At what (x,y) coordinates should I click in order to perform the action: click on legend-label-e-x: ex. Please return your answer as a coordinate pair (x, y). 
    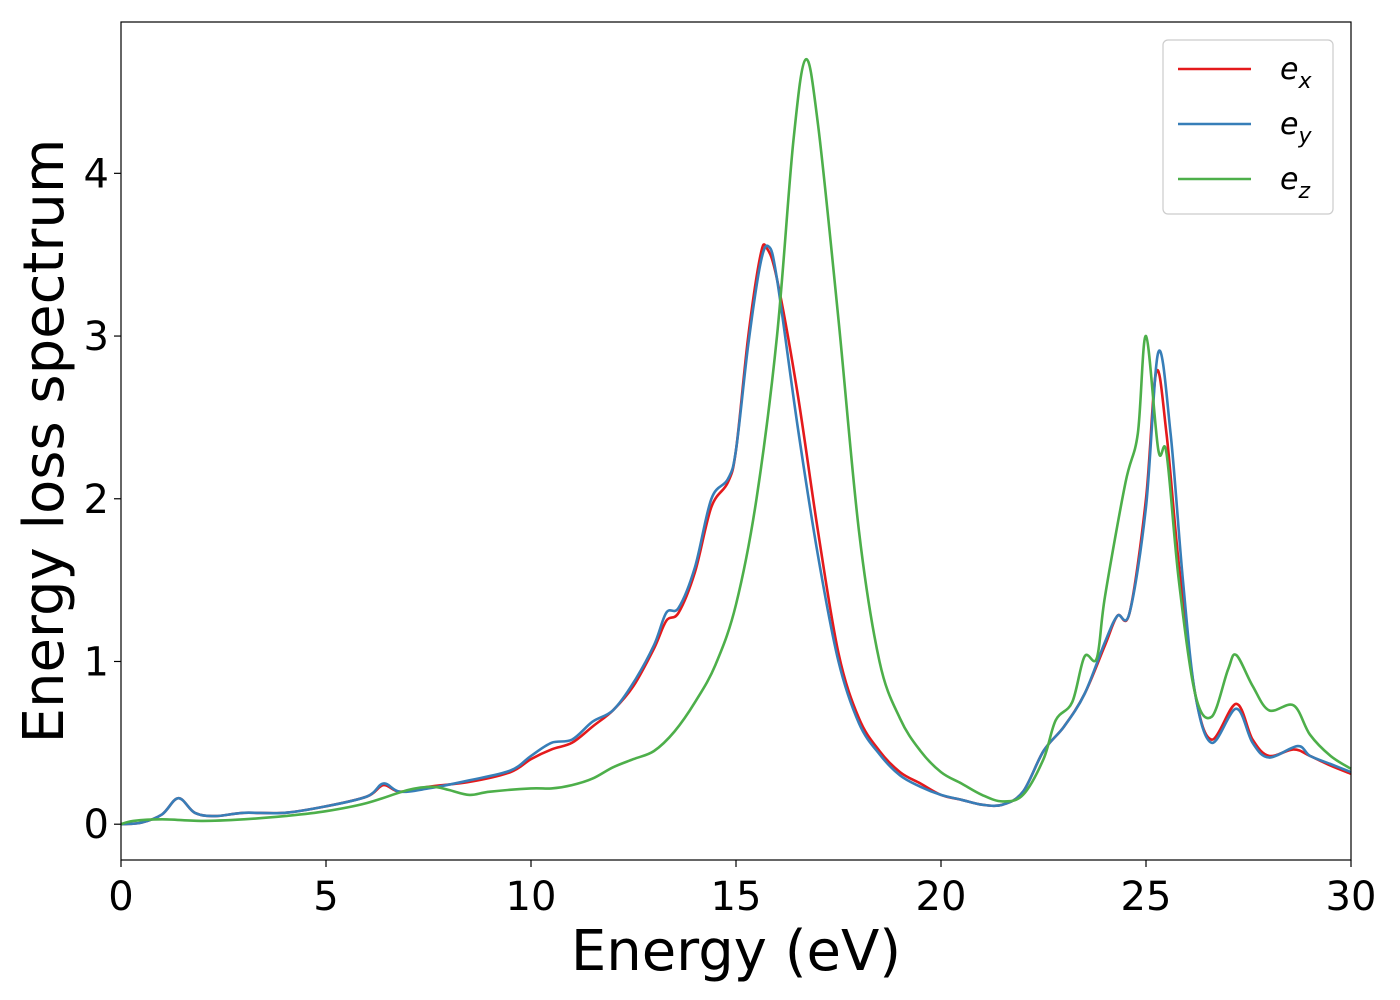
    Looking at the image, I should click on (1296, 73).